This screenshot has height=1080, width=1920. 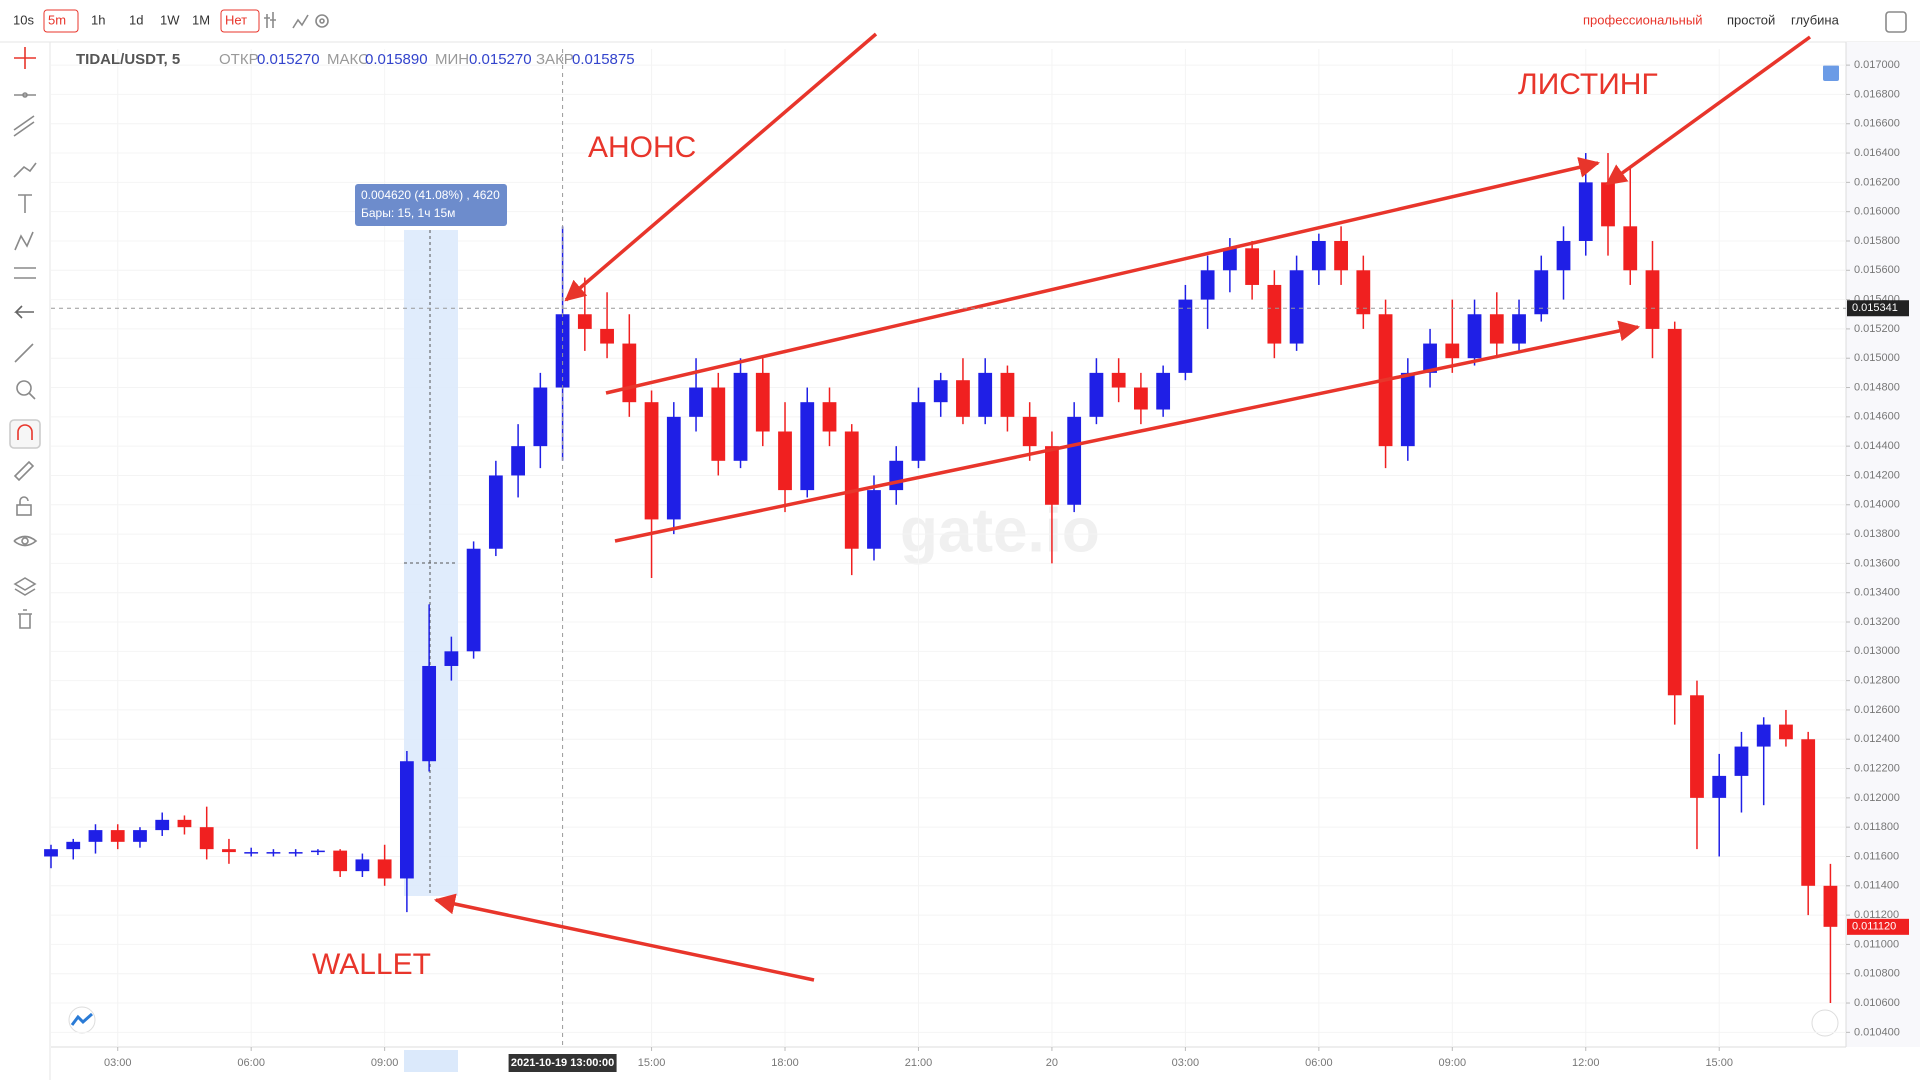 I want to click on y-tick-label: 0.012800, so click(x=1877, y=681).